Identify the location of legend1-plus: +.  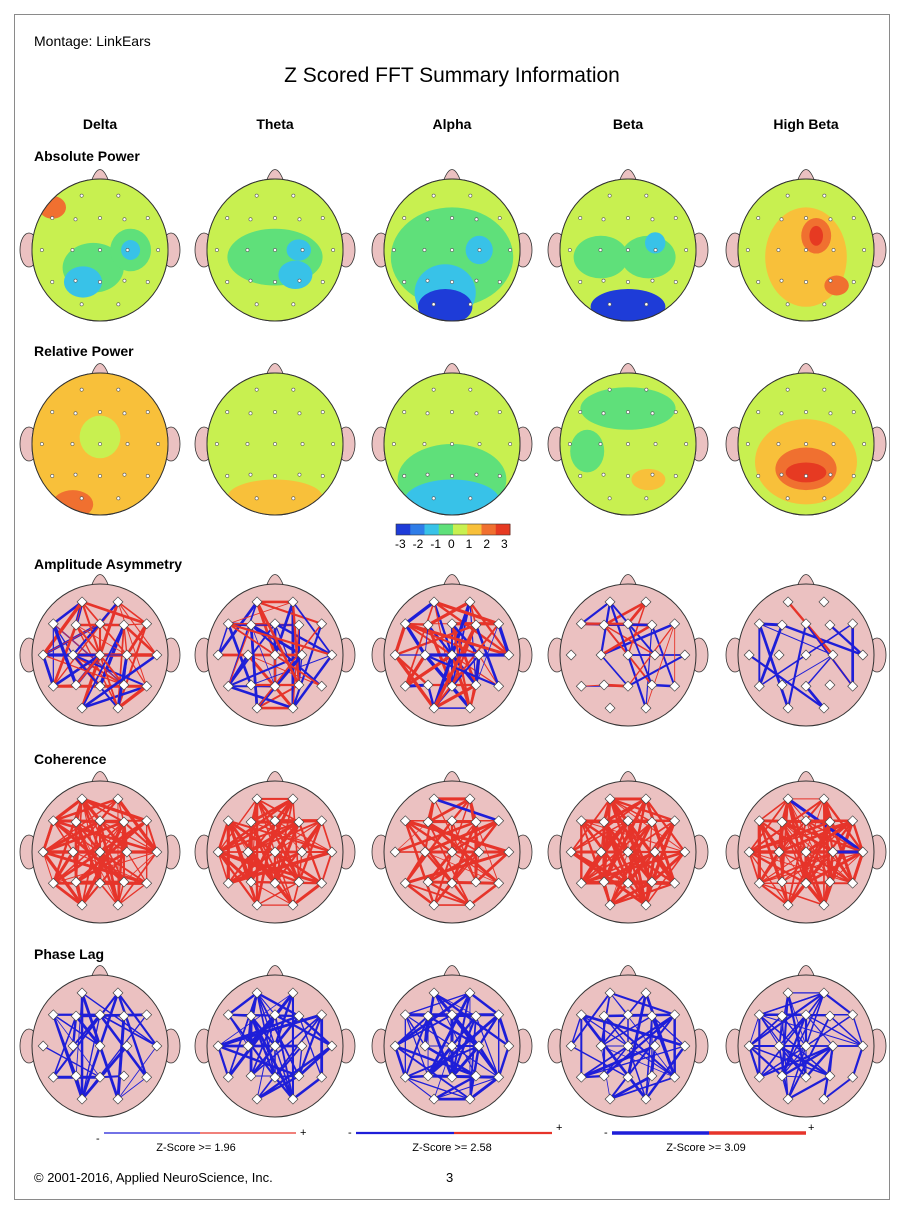
(303, 1133).